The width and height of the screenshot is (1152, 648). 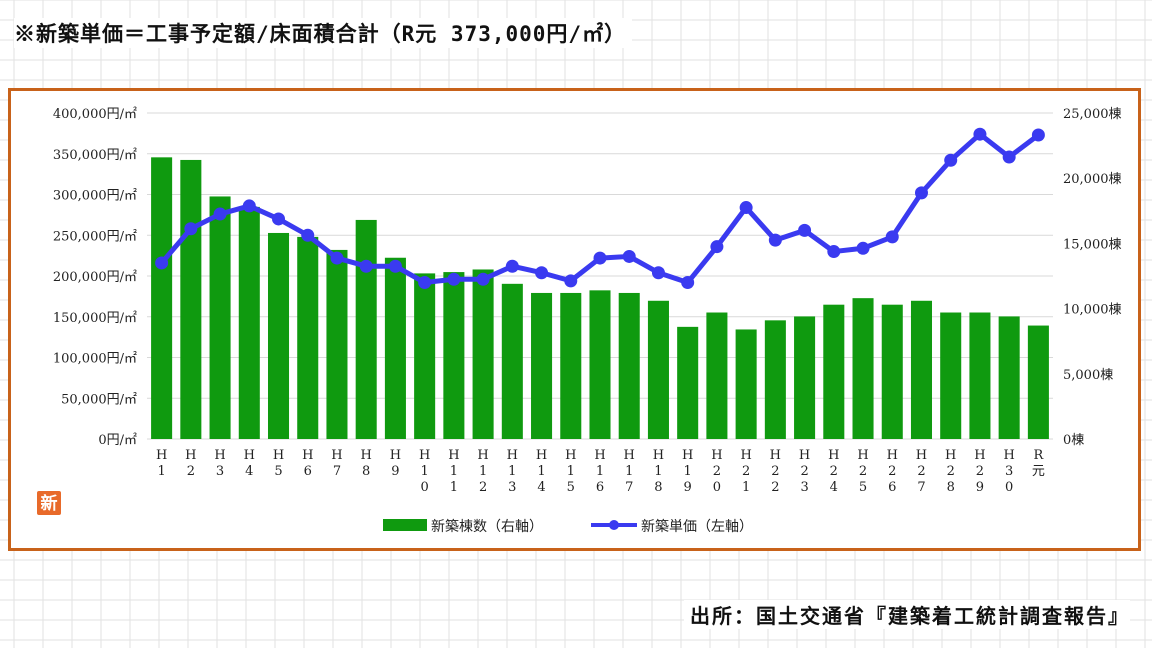 I want to click on y-left-tick-label: 400,000円/㎡, so click(x=95, y=114).